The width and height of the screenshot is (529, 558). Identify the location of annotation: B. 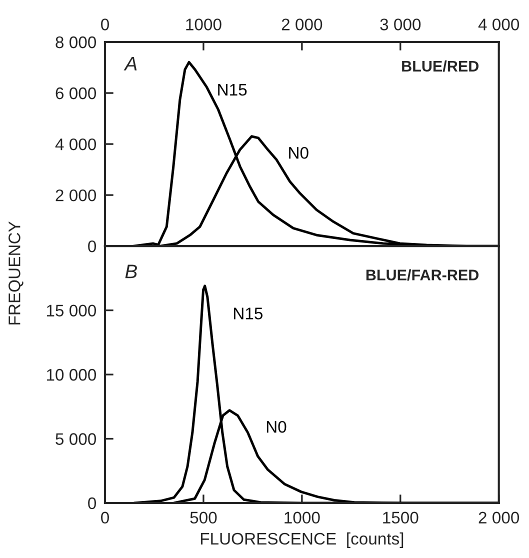
(131, 271).